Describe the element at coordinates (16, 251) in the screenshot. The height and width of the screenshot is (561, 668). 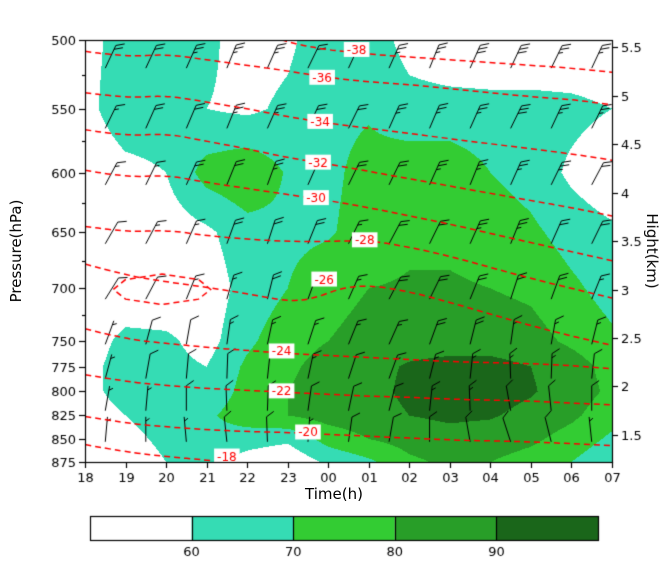
I see `left-y-axis-title: Pressure(hPa)` at that location.